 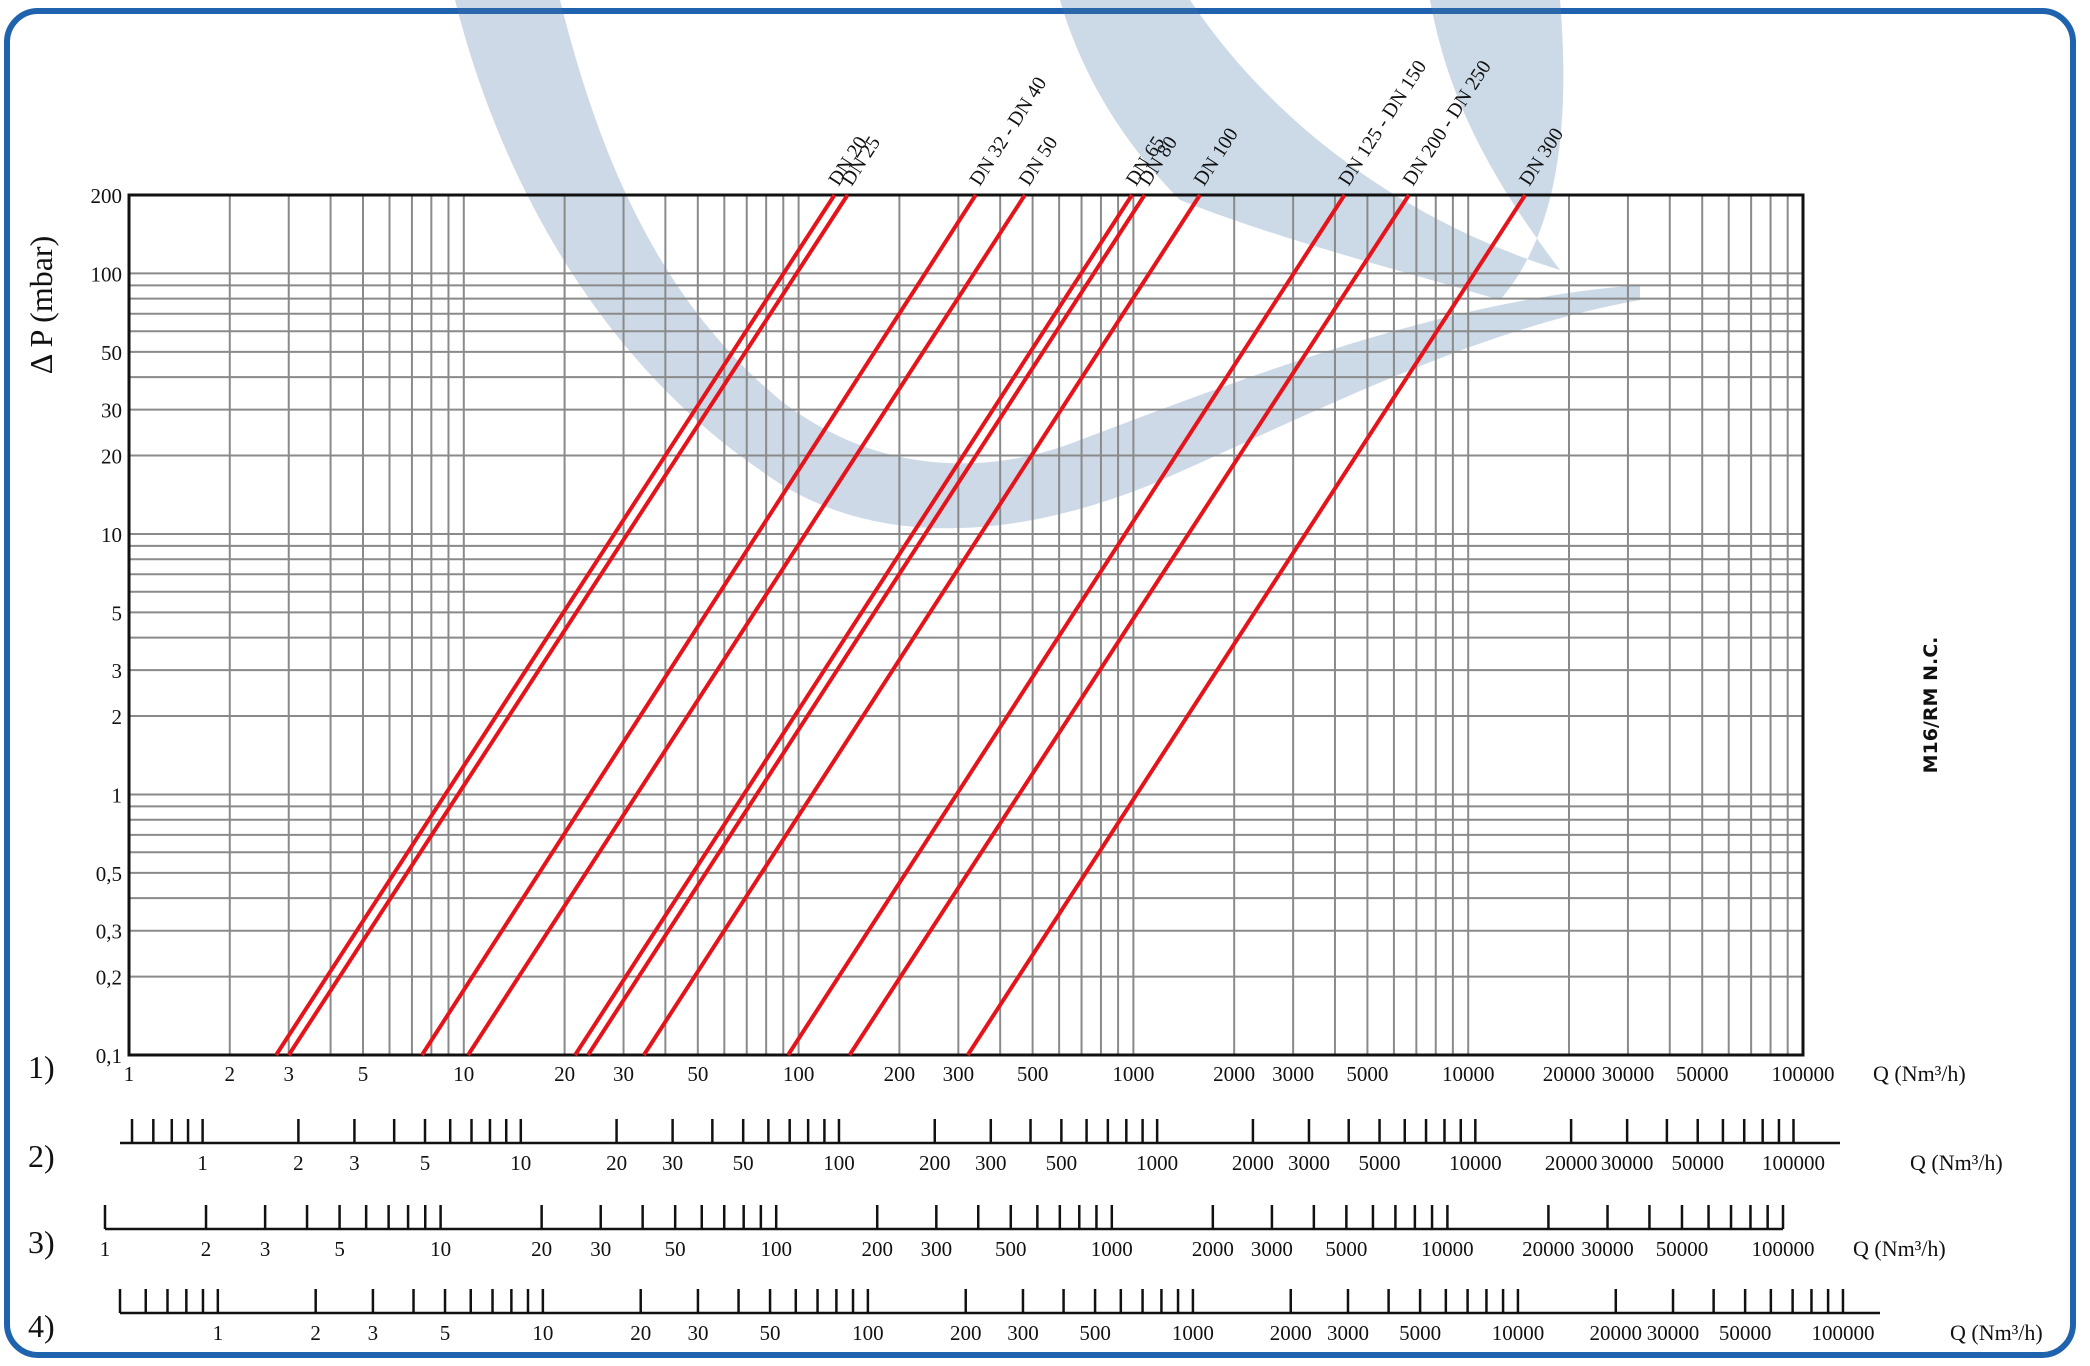 What do you see at coordinates (1039, 161) in the screenshot?
I see `series-label: DN 50` at bounding box center [1039, 161].